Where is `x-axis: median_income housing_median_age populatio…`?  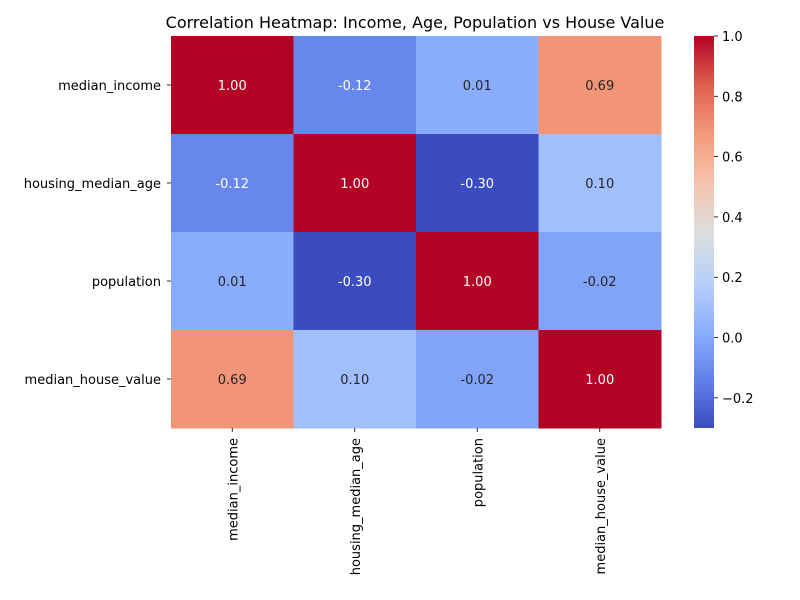 x-axis: median_income housing_median_age populatio… is located at coordinates (417, 501).